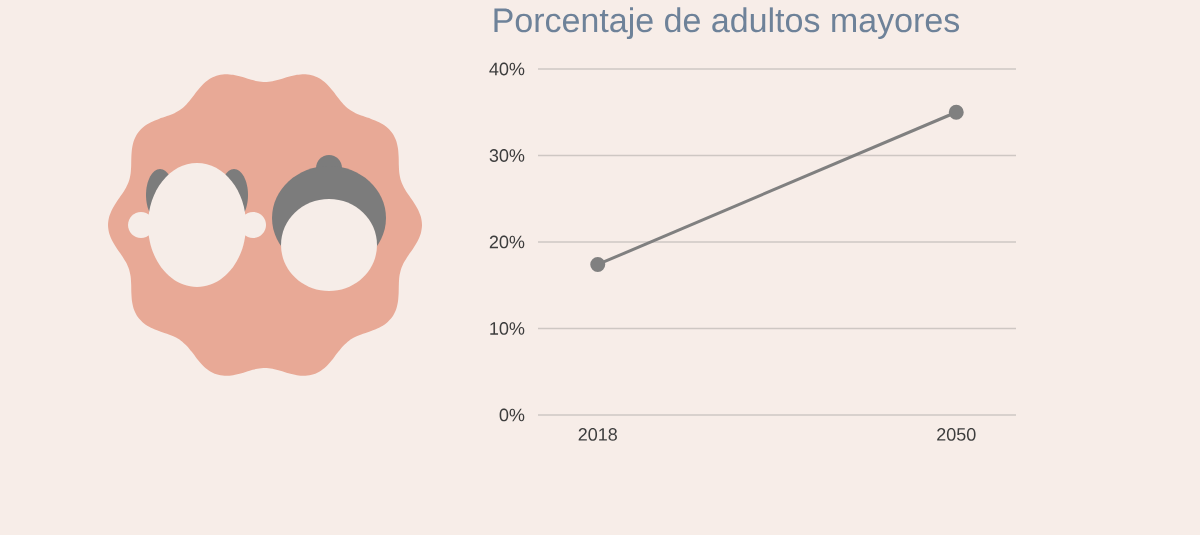  Describe the element at coordinates (597, 434) in the screenshot. I see `x-tick-label: 2018` at that location.